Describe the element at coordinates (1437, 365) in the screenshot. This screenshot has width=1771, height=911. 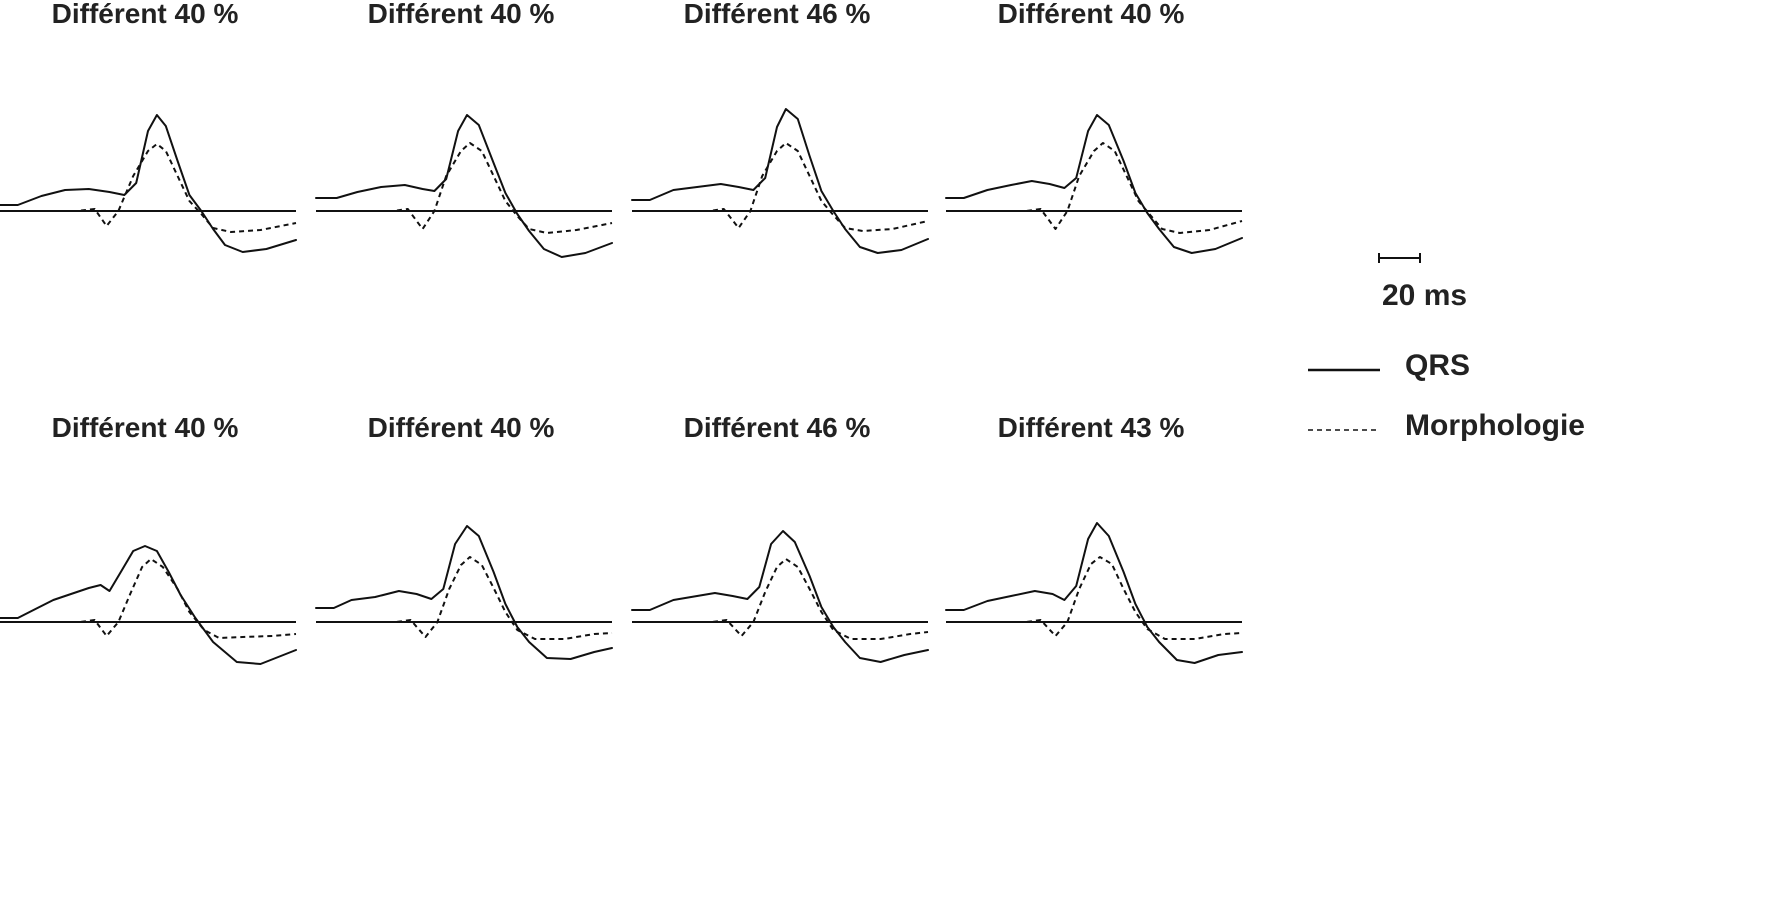
I see `legend-label-qrs: QRS` at that location.